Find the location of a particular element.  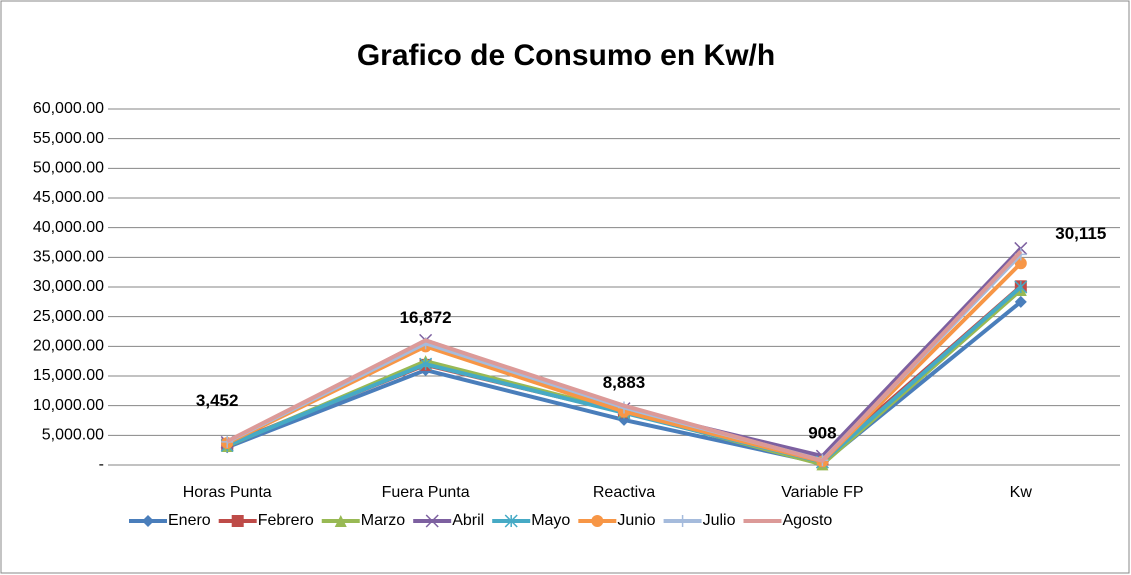

y-tick-label: 15,000.00 is located at coordinates (68, 375).